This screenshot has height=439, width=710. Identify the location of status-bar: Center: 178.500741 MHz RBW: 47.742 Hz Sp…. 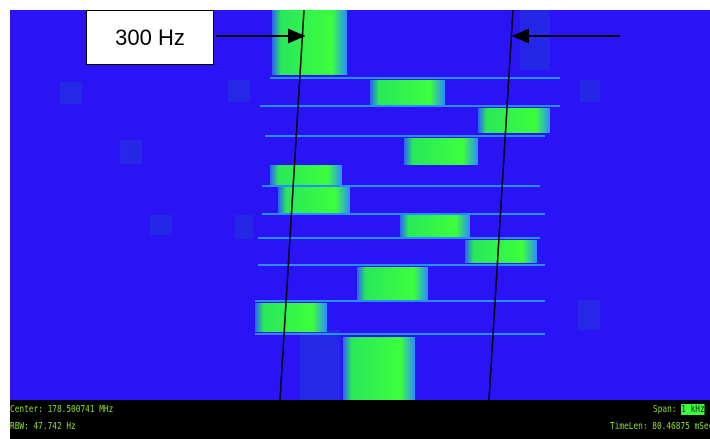
(360, 419).